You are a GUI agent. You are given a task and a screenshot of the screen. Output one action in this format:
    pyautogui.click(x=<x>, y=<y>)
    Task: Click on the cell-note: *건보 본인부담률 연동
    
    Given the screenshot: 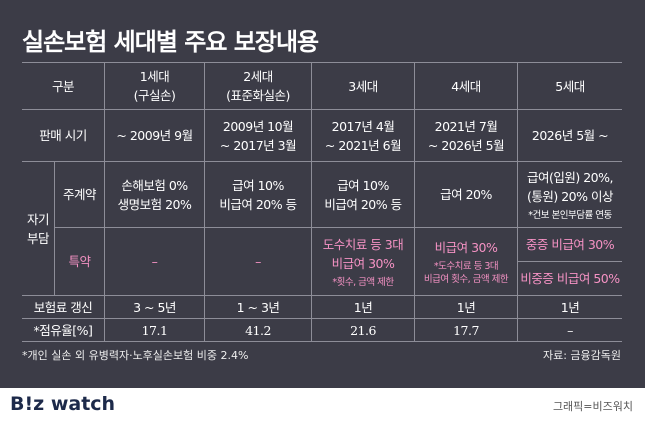 What is the action you would take?
    pyautogui.click(x=570, y=215)
    